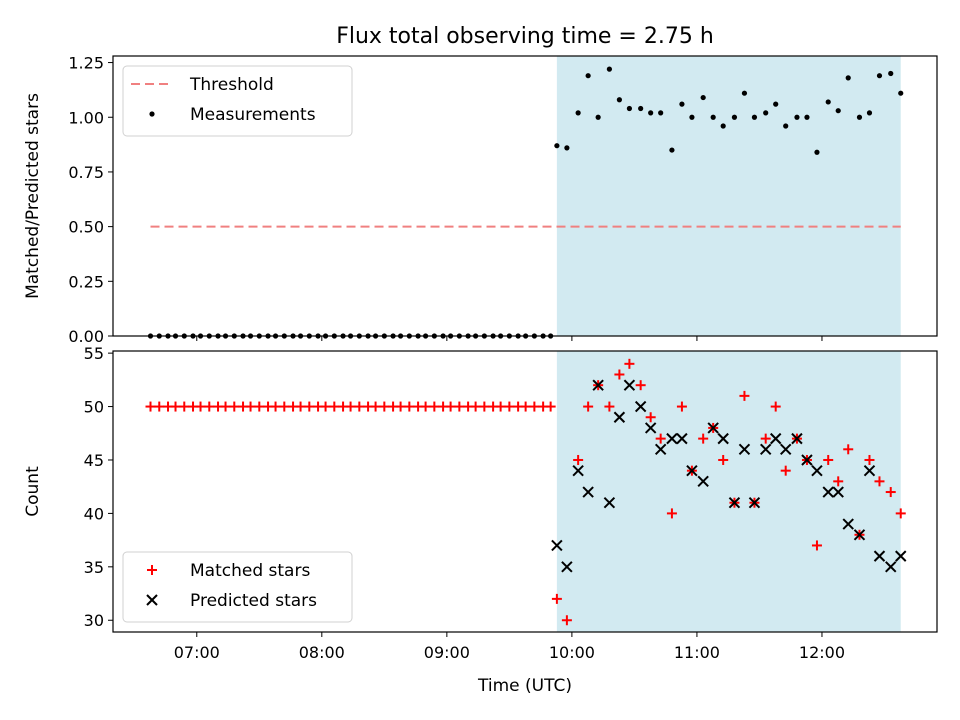 This screenshot has height=720, width=960. I want to click on count-legend: Matched stars Predicted stars, so click(237, 587).